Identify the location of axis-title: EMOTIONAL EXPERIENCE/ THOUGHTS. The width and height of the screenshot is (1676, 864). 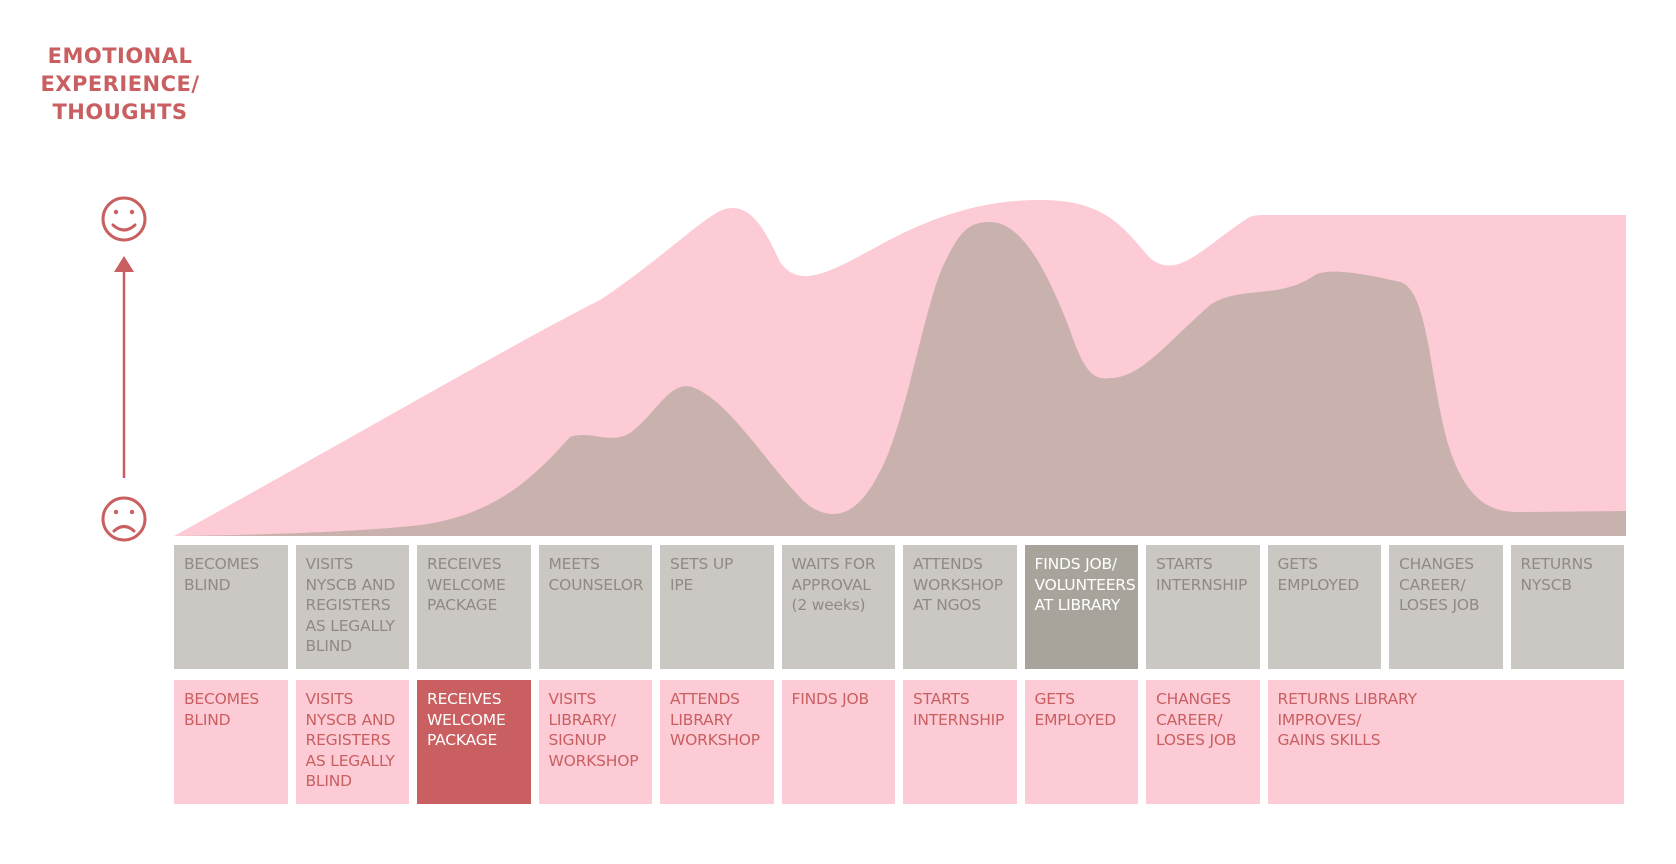
(120, 84).